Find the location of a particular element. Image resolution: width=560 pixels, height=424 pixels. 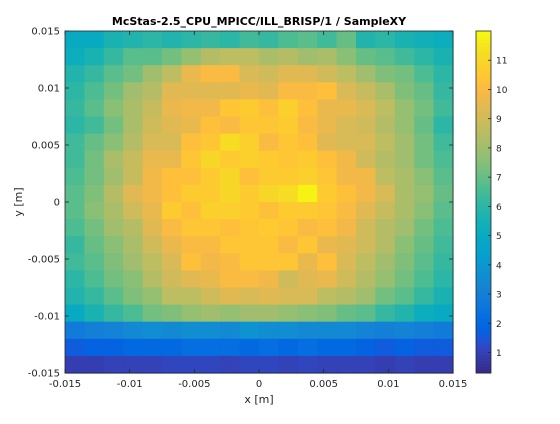

colorbar-frame is located at coordinates (483, 202).